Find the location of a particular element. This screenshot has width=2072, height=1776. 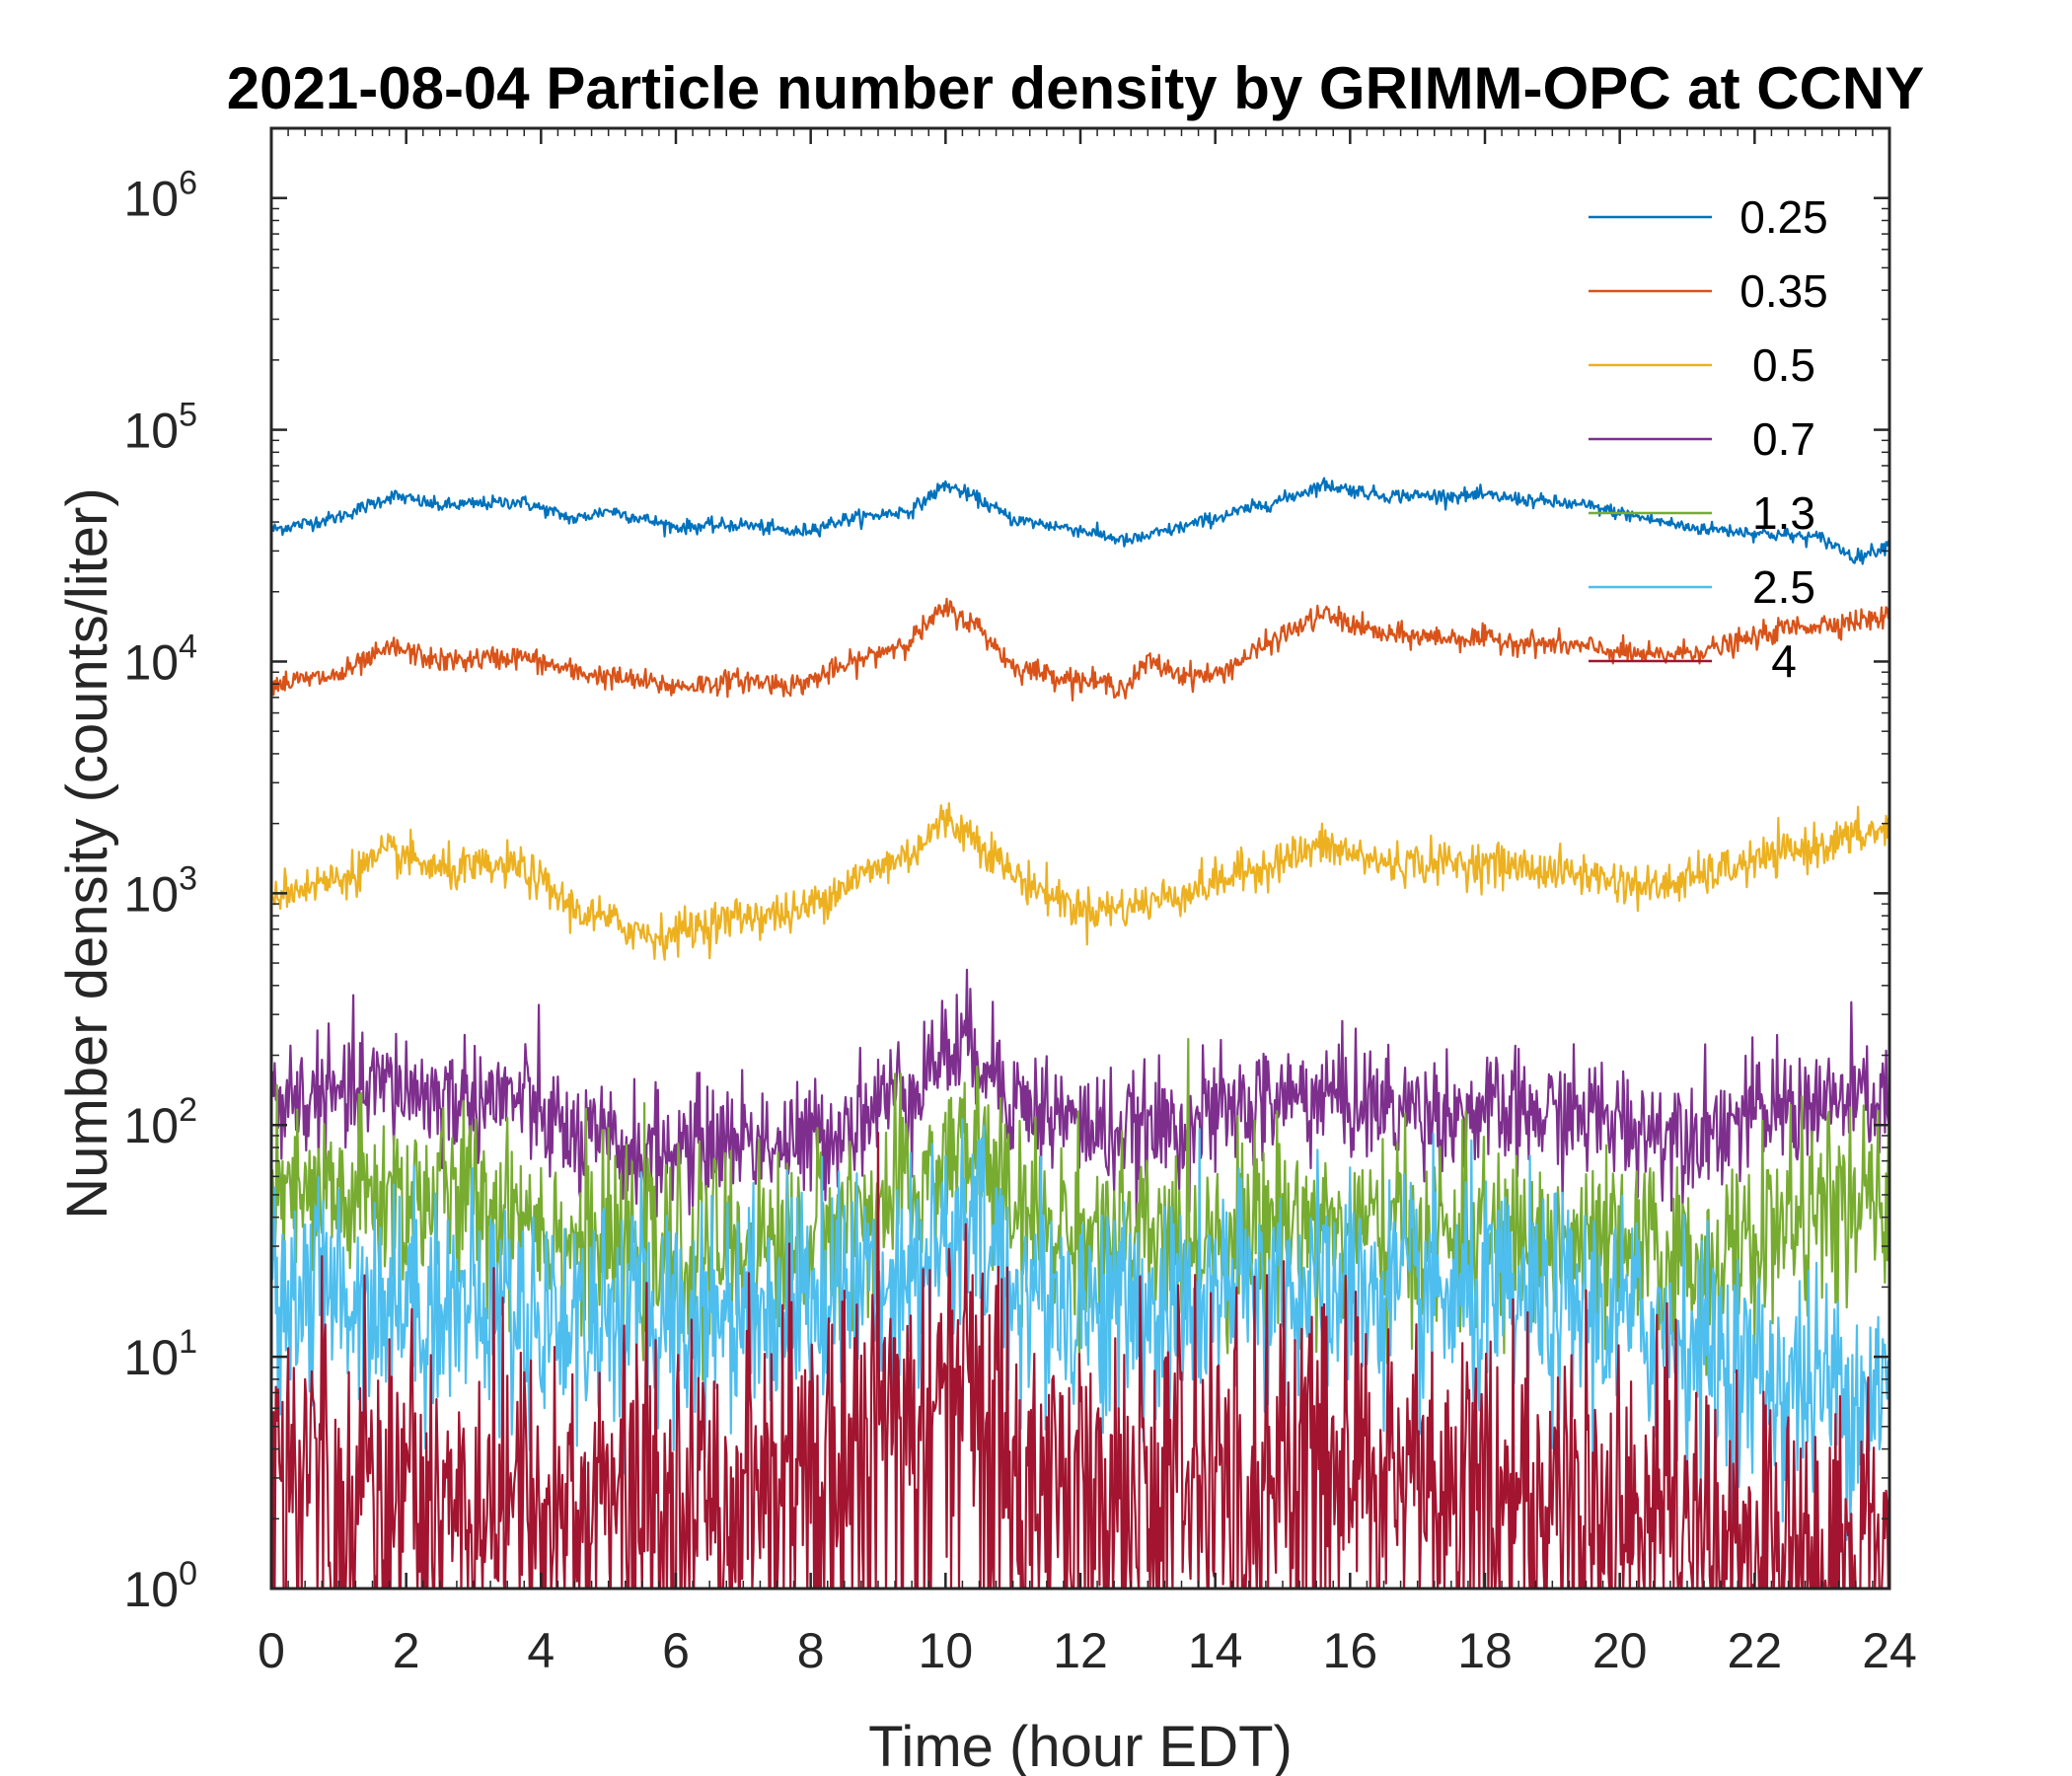

legend-label-4: 4 is located at coordinates (1784, 661).